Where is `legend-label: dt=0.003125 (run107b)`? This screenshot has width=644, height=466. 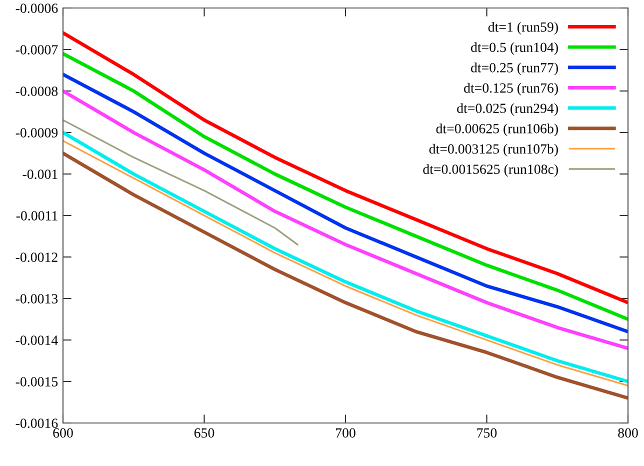 legend-label: dt=0.003125 (run107b) is located at coordinates (493, 150).